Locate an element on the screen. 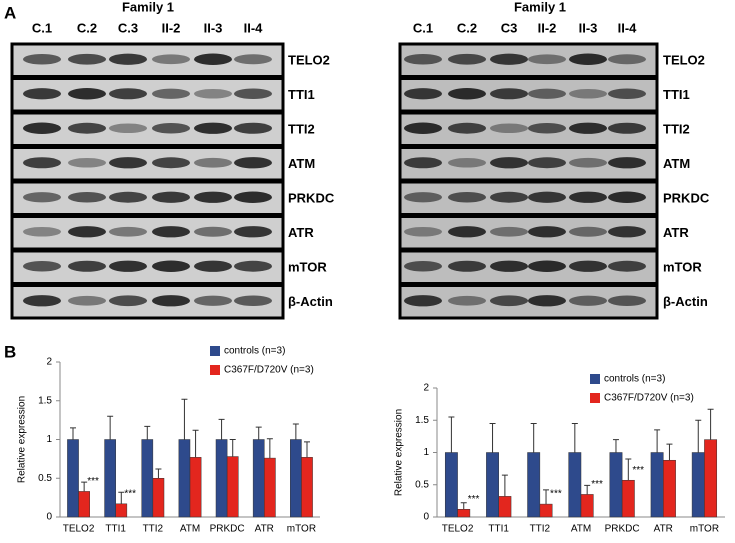 This screenshot has width=735, height=543. protein-label: β-Actin is located at coordinates (310, 301).